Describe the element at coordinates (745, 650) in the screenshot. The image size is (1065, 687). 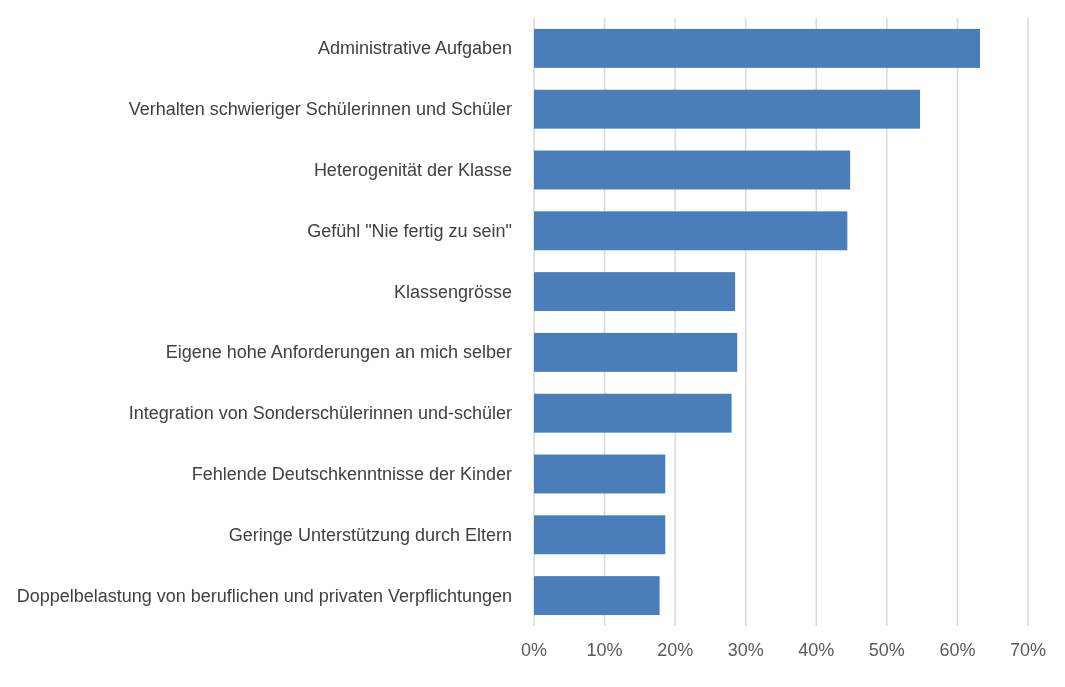
I see `x-tick-label: 30%` at that location.